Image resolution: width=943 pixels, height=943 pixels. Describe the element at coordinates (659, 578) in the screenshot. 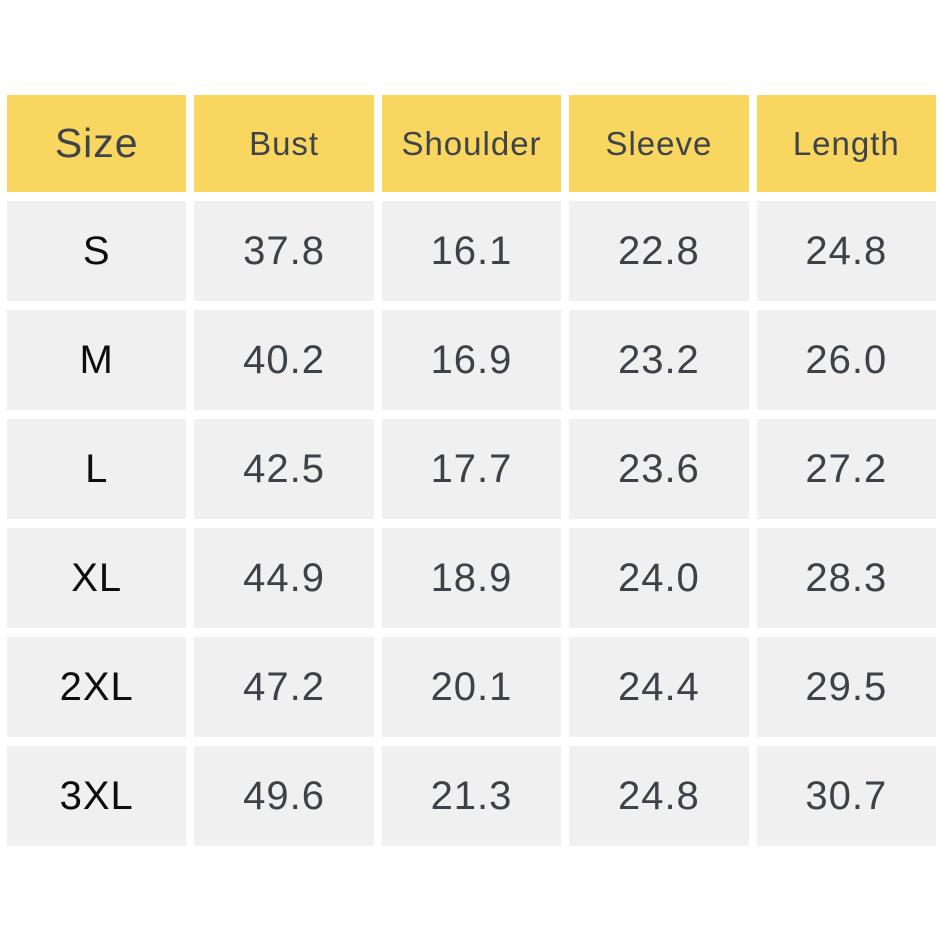

I see `sleeve-cell: 24.0` at that location.